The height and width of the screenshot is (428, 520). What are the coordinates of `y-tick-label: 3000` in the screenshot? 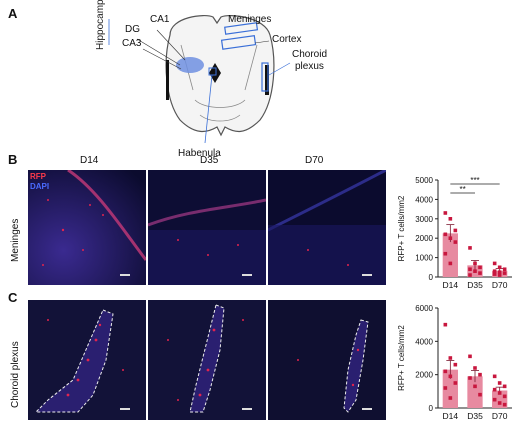 It's located at (424, 219).